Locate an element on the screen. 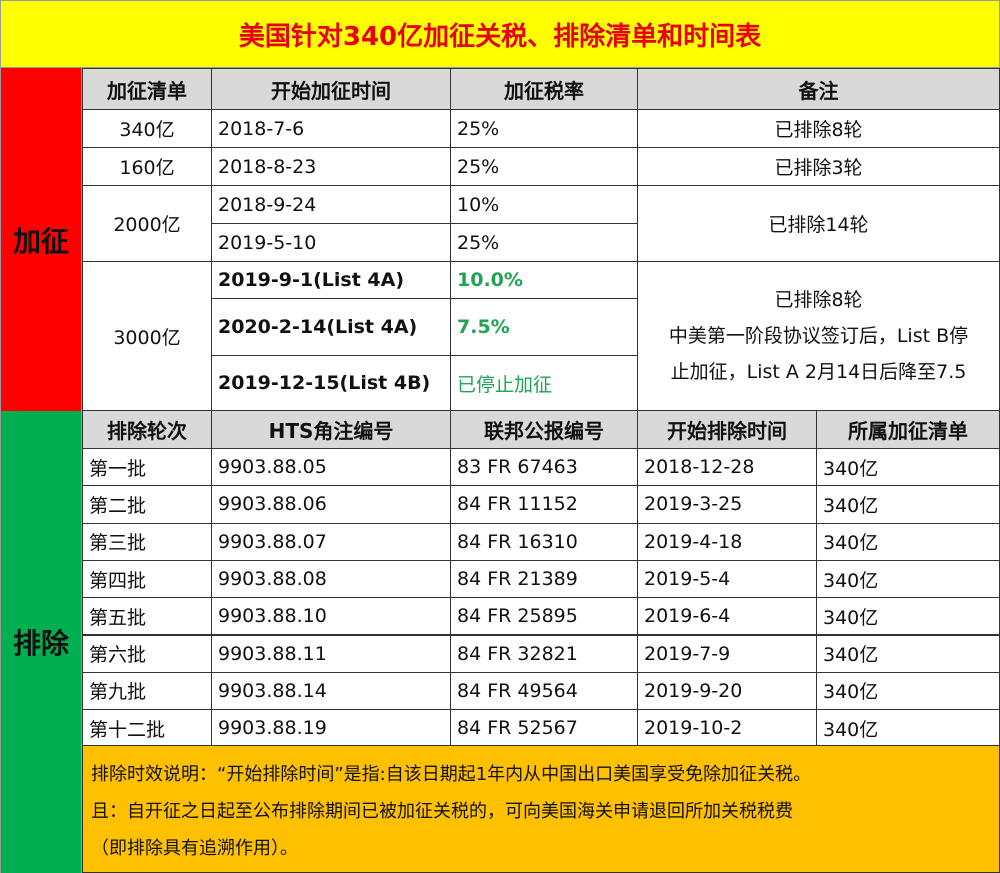  header-tariff-list: 加征清单 is located at coordinates (147, 89).